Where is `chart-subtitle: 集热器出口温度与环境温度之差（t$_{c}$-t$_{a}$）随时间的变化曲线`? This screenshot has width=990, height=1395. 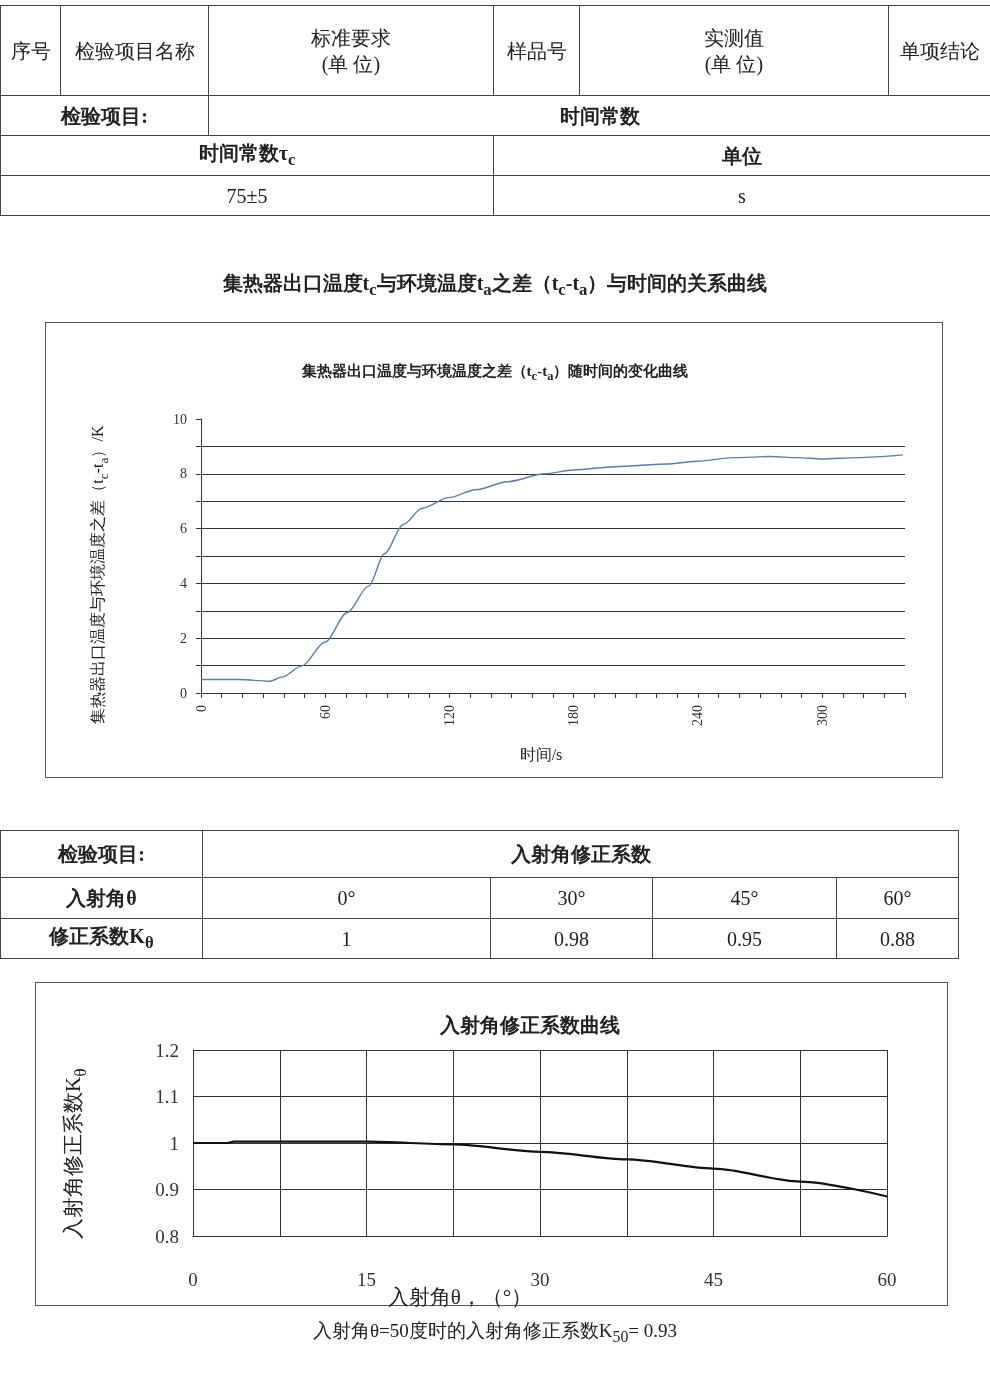 chart-subtitle: 集热器出口温度与环境温度之差（t$_{c}$-t$_{a}$）随时间的变化曲线 is located at coordinates (495, 373).